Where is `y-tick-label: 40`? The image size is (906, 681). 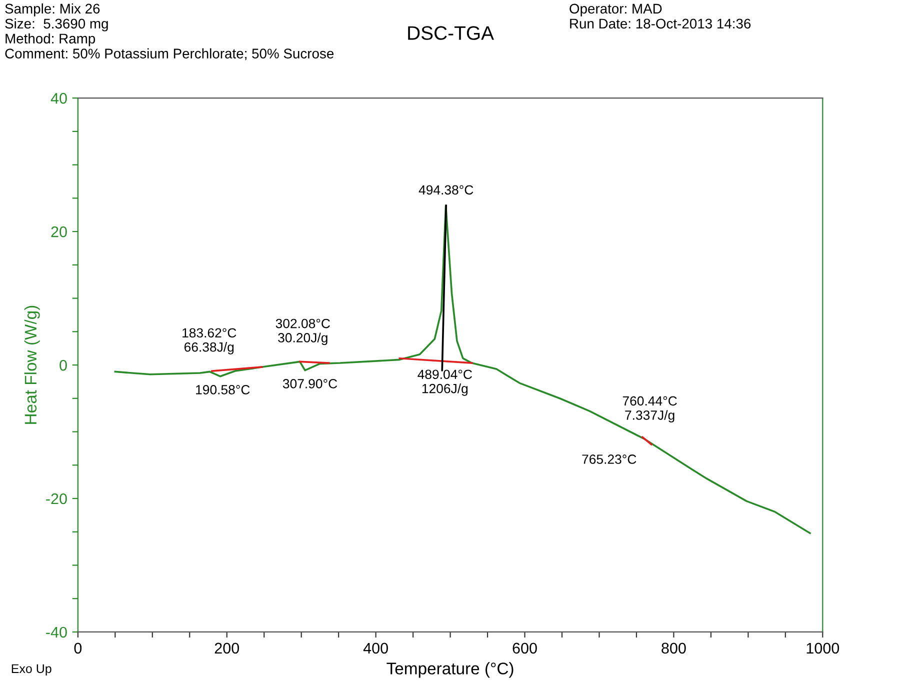
y-tick-label: 40 is located at coordinates (58, 98).